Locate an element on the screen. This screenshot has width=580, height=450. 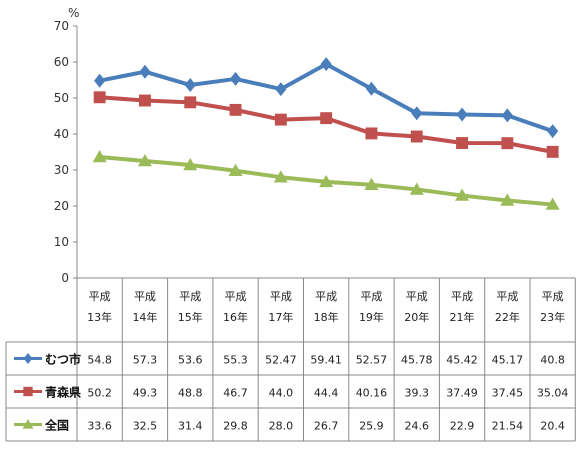
category-label: 21年 is located at coordinates (462, 317).